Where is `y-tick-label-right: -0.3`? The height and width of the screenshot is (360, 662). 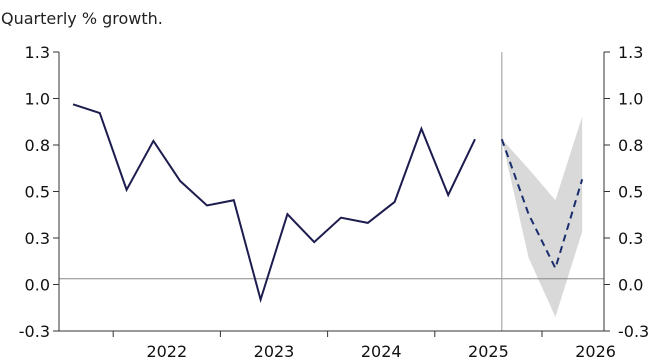
y-tick-label-right: -0.3 is located at coordinates (633, 331).